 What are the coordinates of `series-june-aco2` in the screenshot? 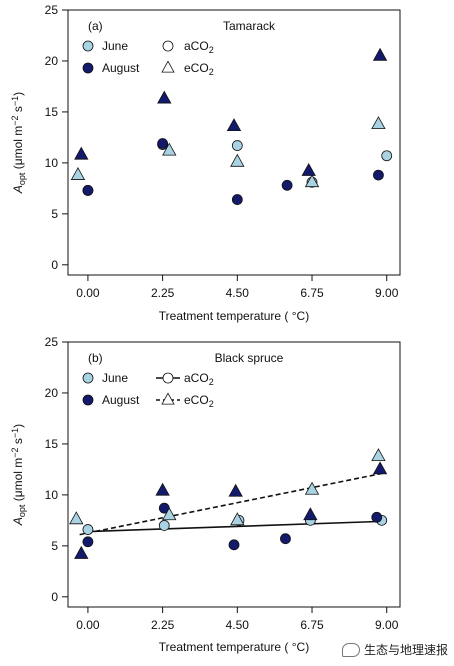 It's located at (237, 167).